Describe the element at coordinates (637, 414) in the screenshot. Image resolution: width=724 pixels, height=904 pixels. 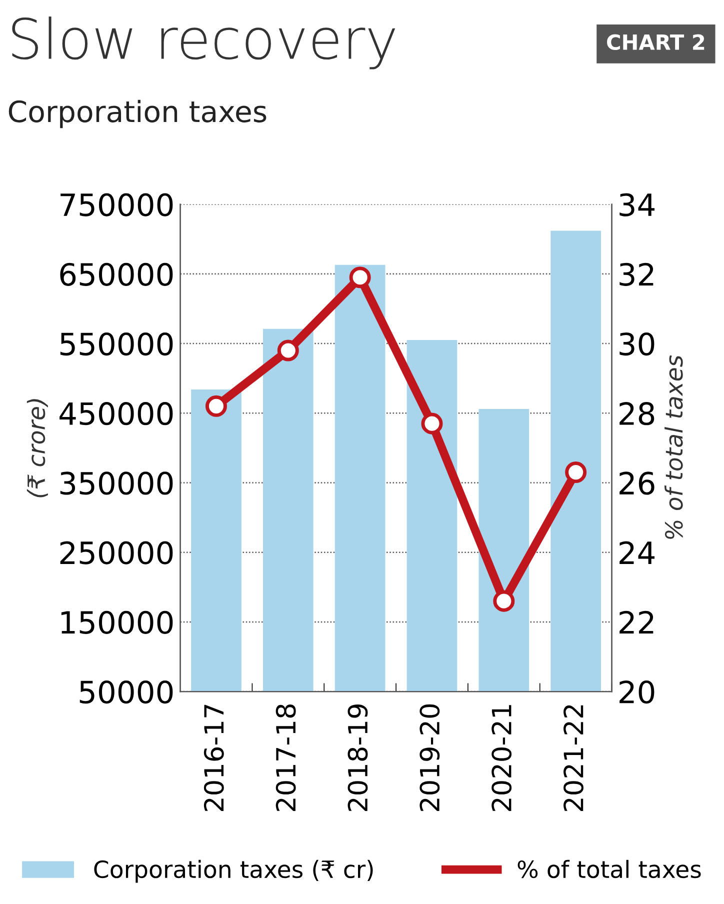
I see `y2-tick-label: 28` at that location.